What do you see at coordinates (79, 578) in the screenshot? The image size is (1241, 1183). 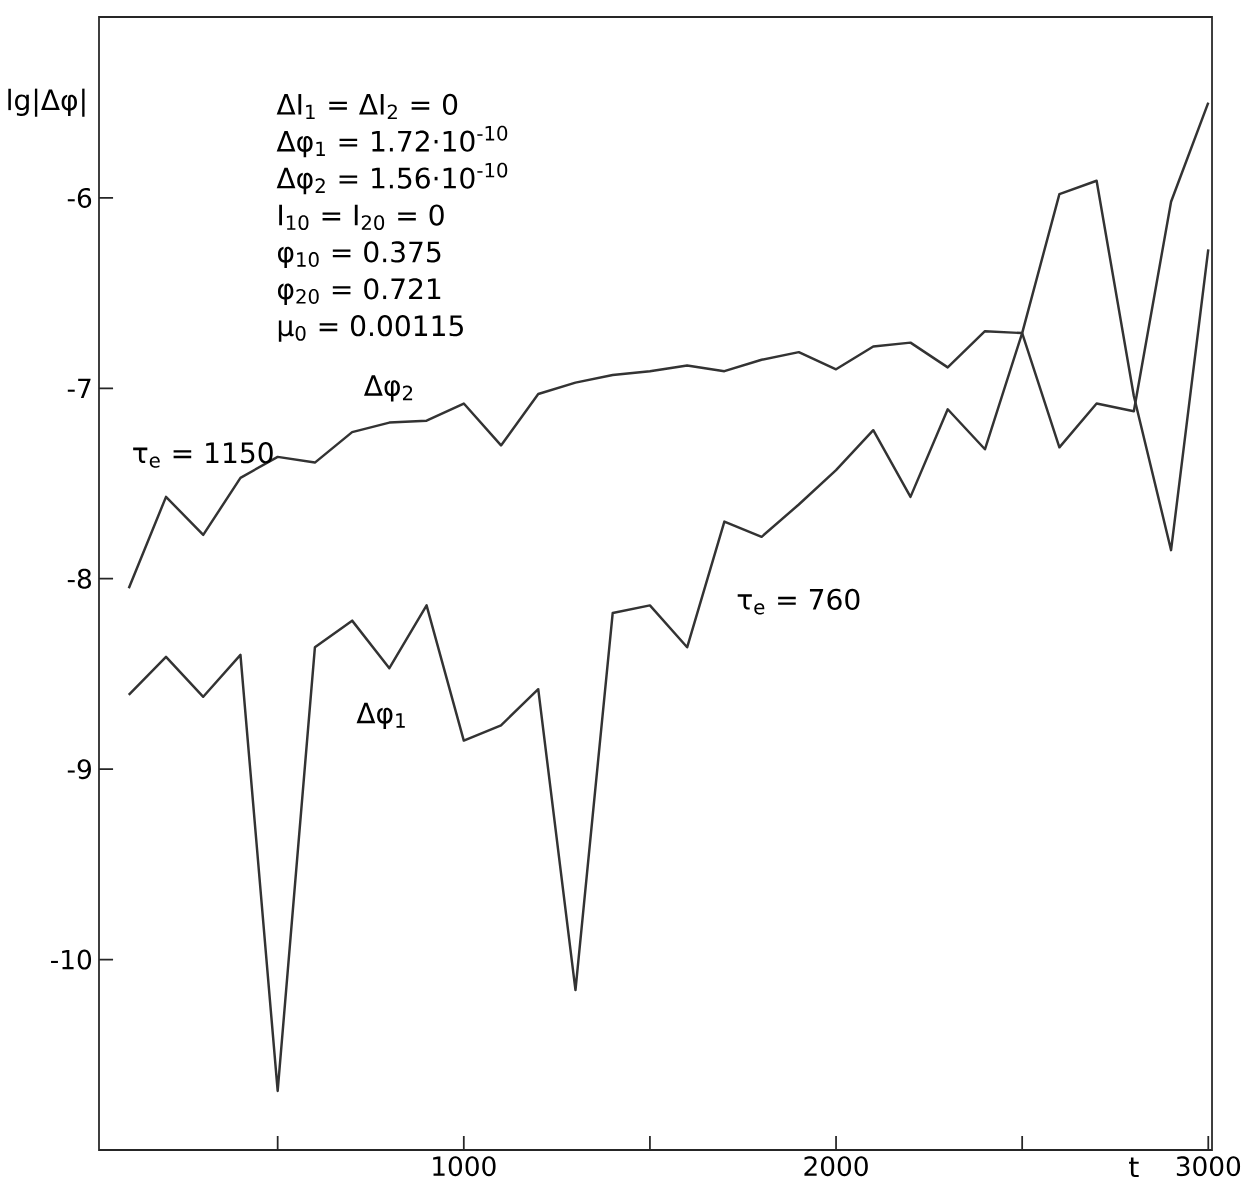 I see `y-tick-label: -8` at bounding box center [79, 578].